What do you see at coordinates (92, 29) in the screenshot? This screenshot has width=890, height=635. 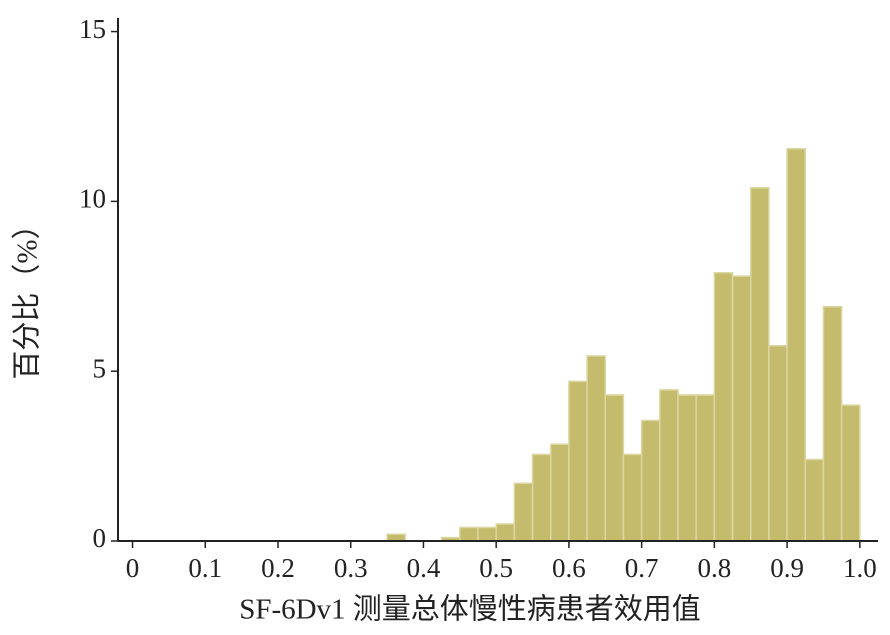 I see `y-tick-label: 15` at bounding box center [92, 29].